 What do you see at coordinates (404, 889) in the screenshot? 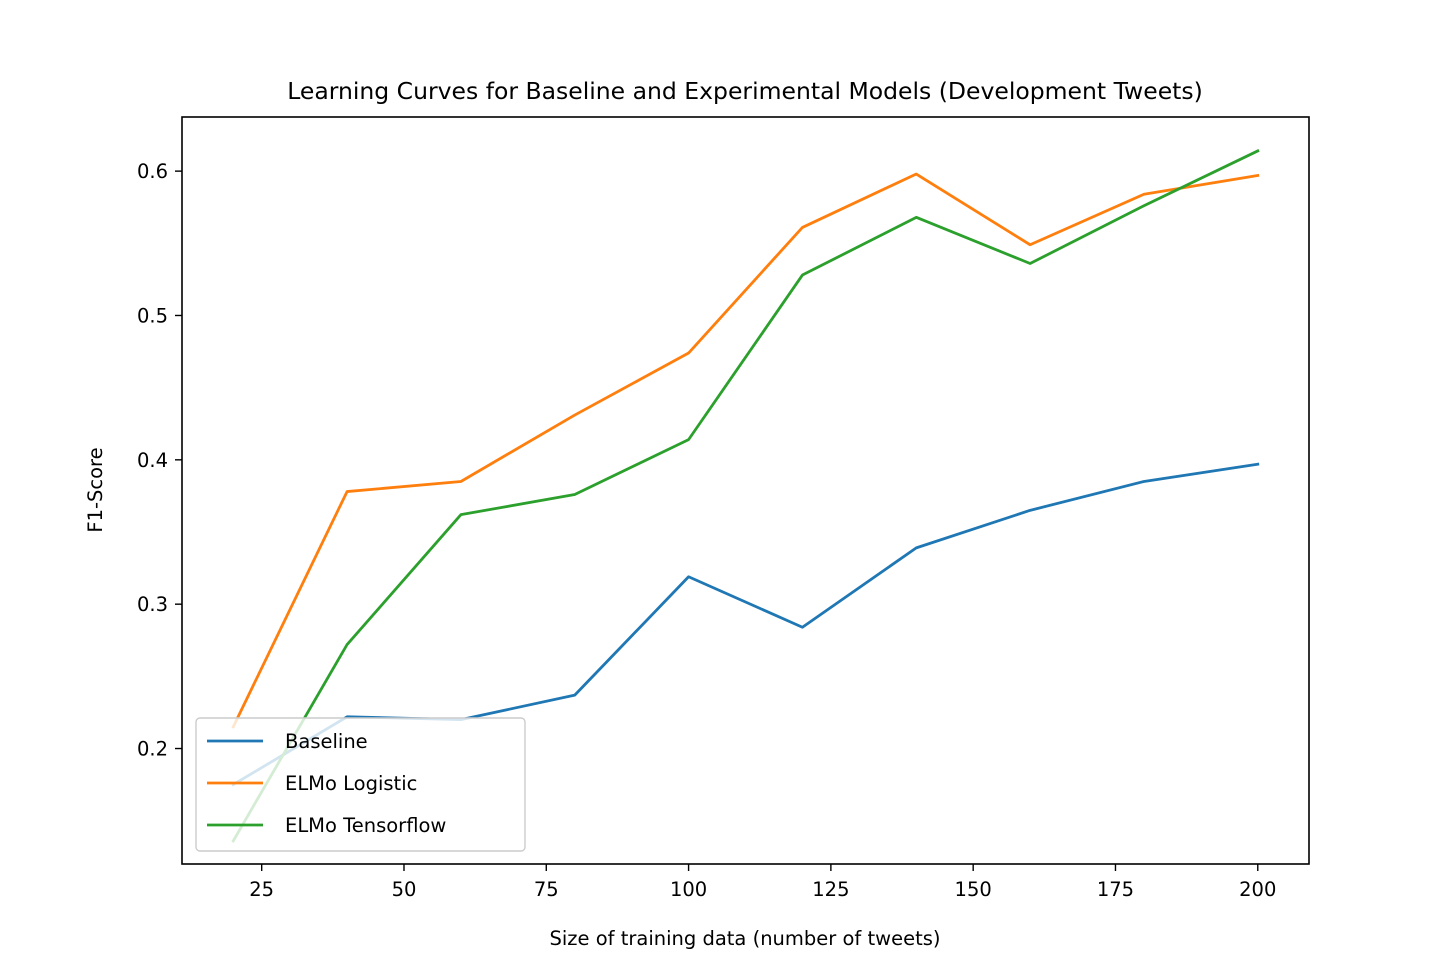
I see `x-tick-label: 50` at bounding box center [404, 889].